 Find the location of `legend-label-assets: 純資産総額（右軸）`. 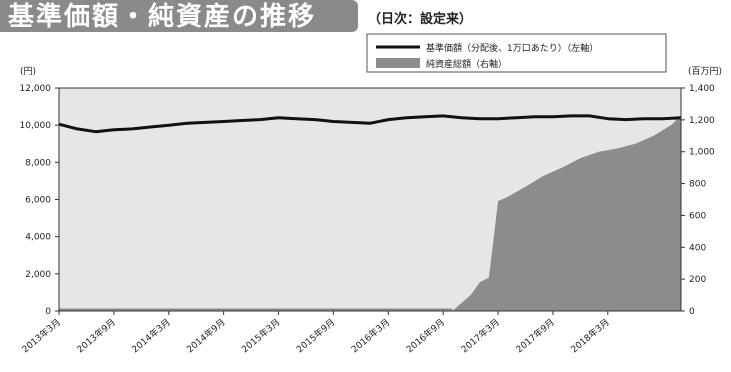

legend-label-assets: 純資産総額（右軸） is located at coordinates (466, 64).